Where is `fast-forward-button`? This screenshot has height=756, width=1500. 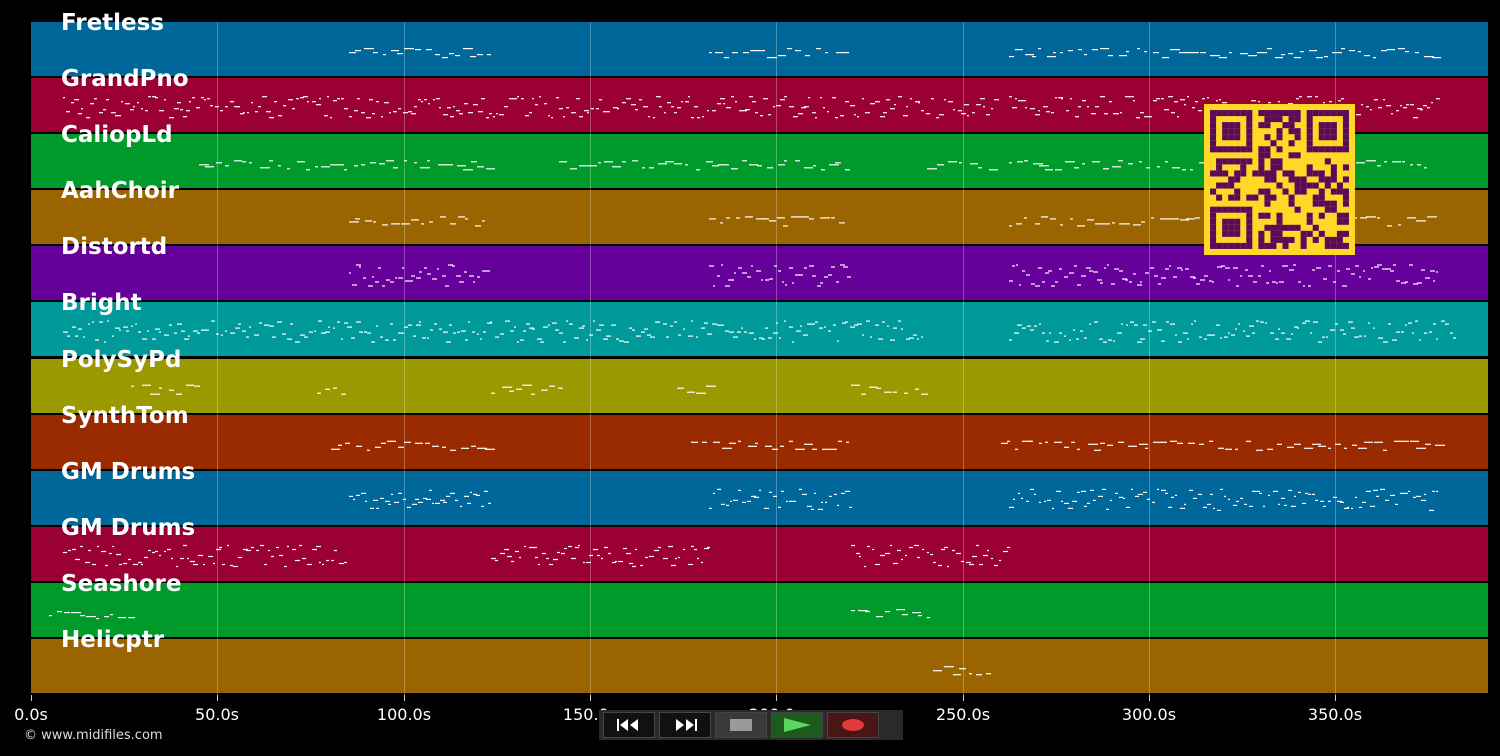 fast-forward-button is located at coordinates (685, 725).